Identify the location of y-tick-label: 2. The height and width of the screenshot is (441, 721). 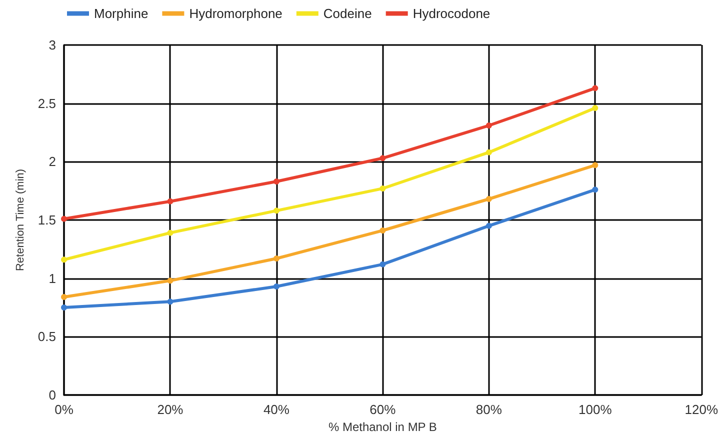
(52, 162).